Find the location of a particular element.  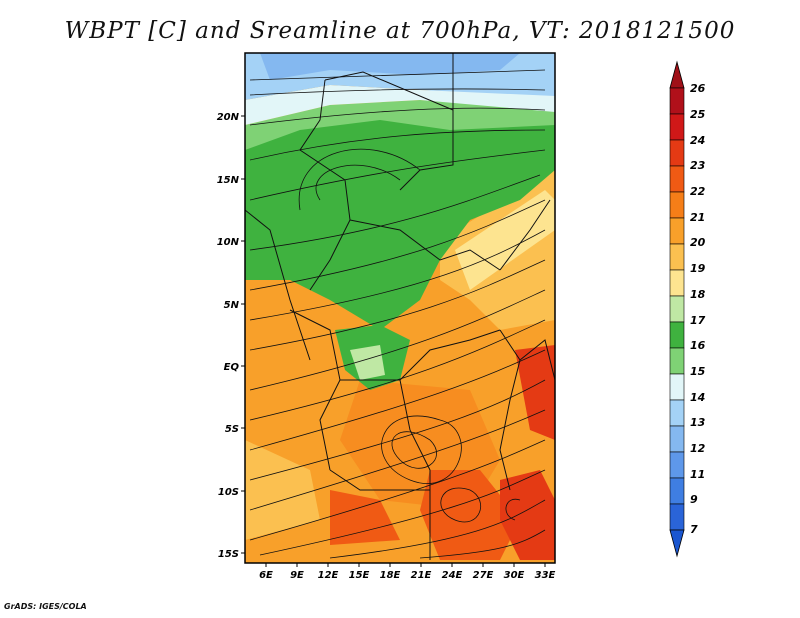

deeper-blue-north is located at coordinates (390, 66).